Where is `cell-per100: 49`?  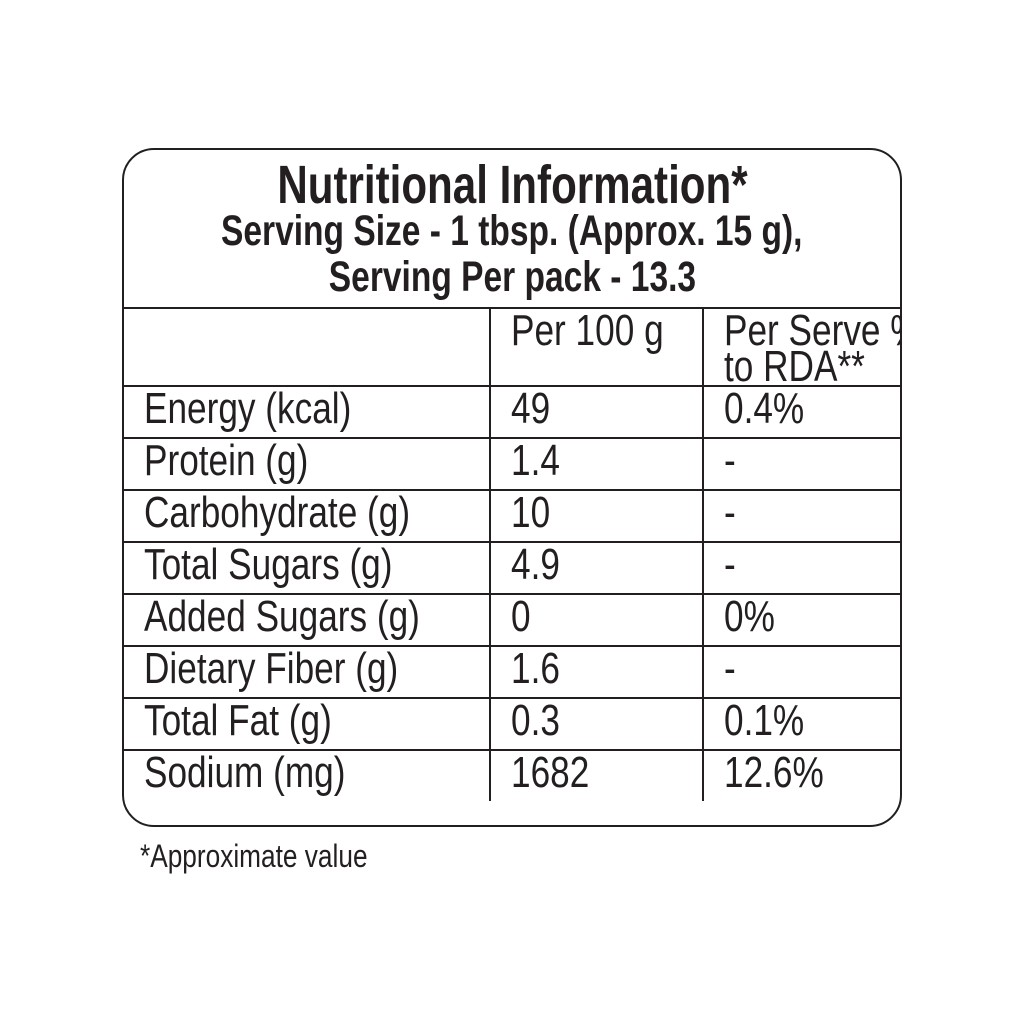
cell-per100: 49 is located at coordinates (596, 412).